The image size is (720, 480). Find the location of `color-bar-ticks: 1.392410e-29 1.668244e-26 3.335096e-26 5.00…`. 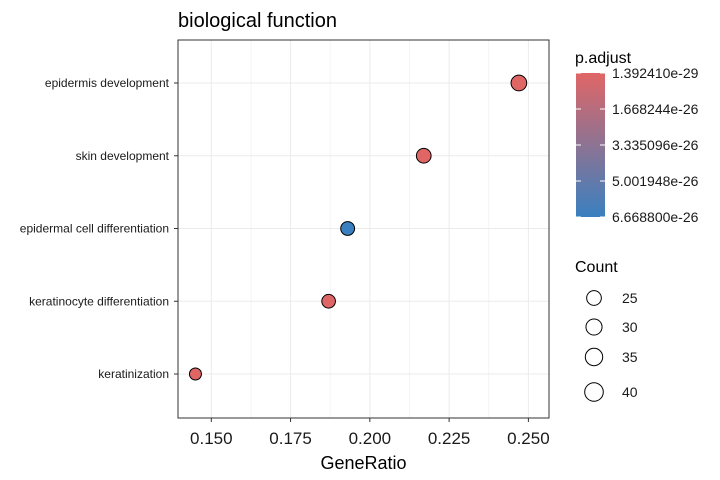

color-bar-ticks: 1.392410e-29 1.668244e-26 3.335096e-26 5.00… is located at coordinates (637, 145).